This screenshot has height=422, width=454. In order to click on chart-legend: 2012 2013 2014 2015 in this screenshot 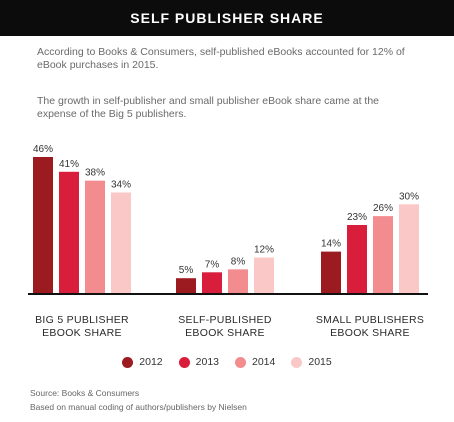, I will do `click(227, 362)`.